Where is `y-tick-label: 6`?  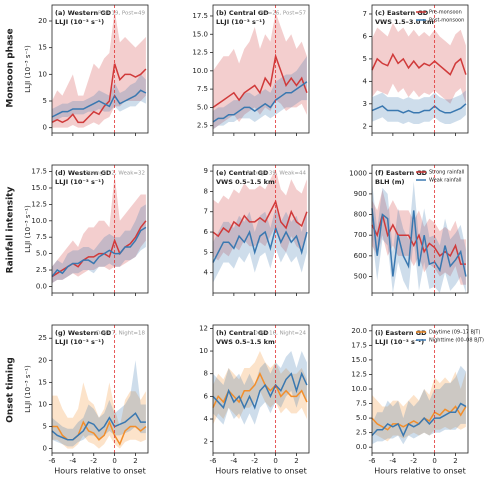 y-tick-label: 6 is located at coordinates (365, 36).